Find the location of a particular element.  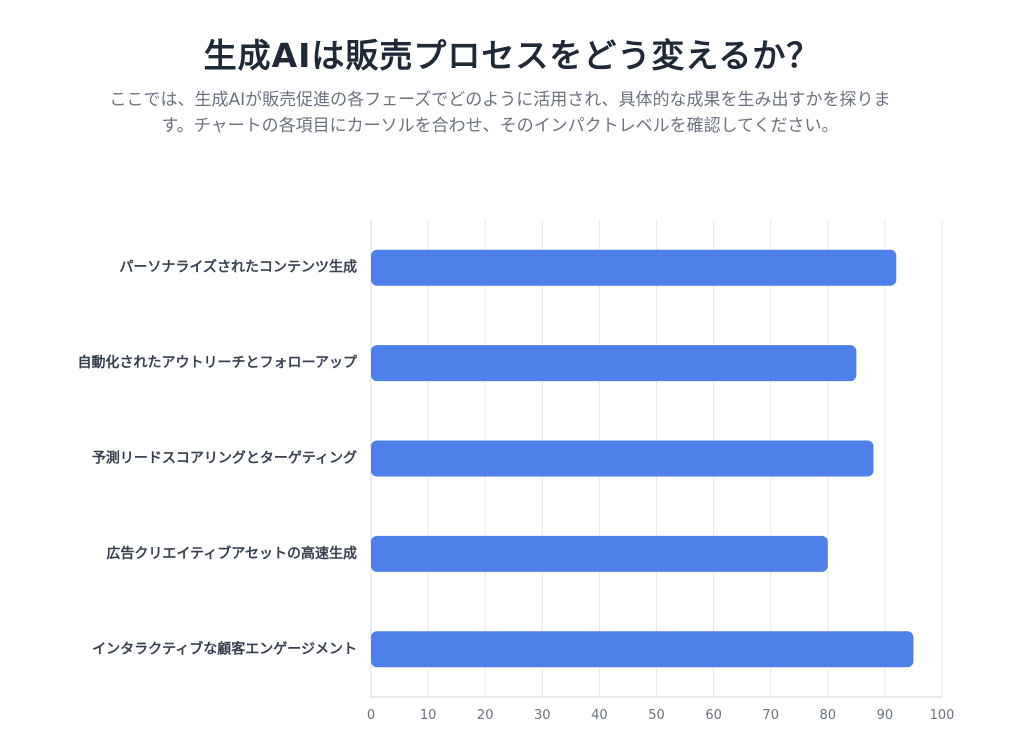

category-label: 予測リードスコアリングとターゲティング is located at coordinates (224, 458).